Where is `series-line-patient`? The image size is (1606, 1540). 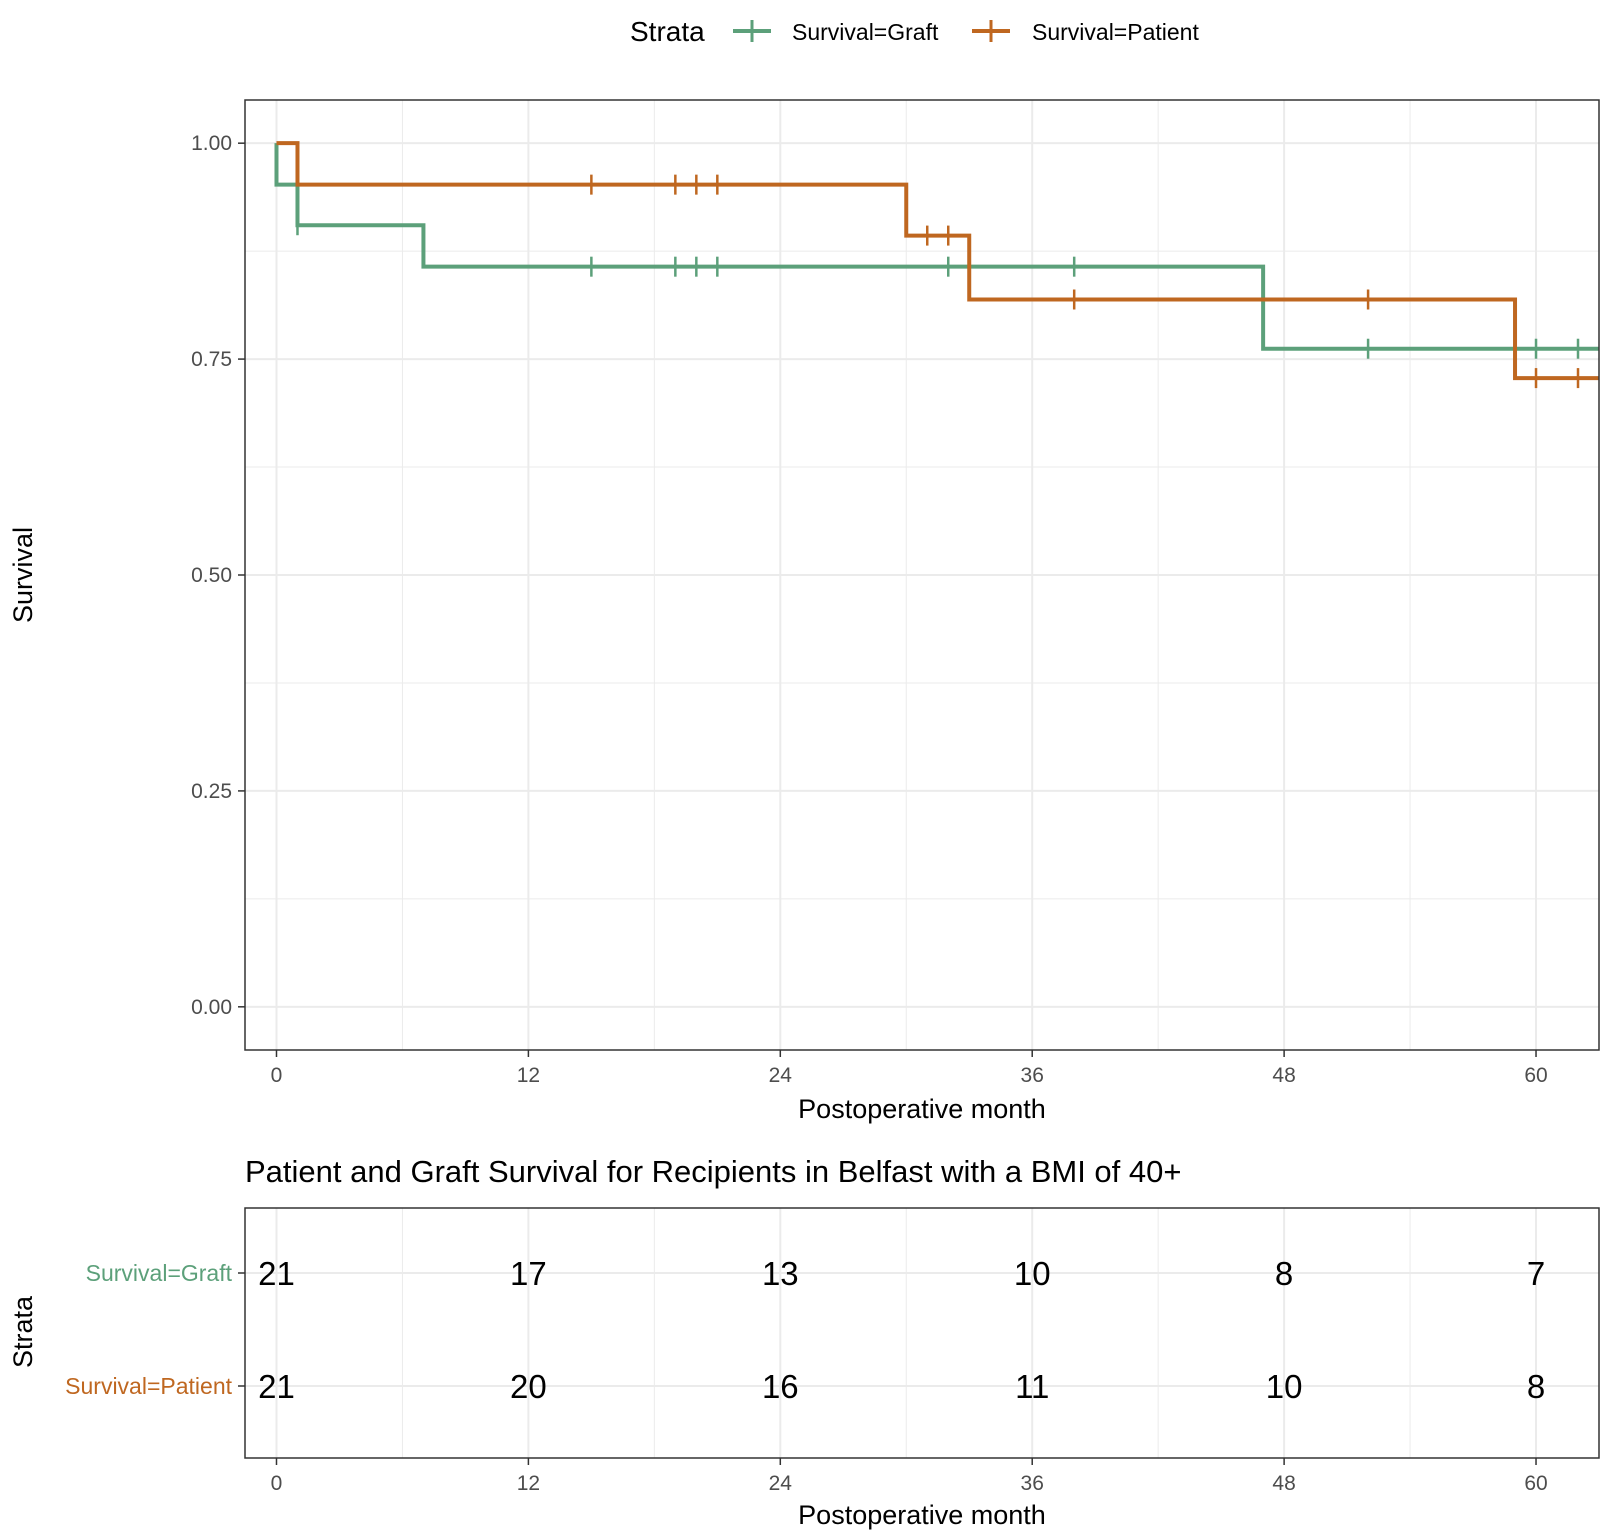 series-line-patient is located at coordinates (937, 261).